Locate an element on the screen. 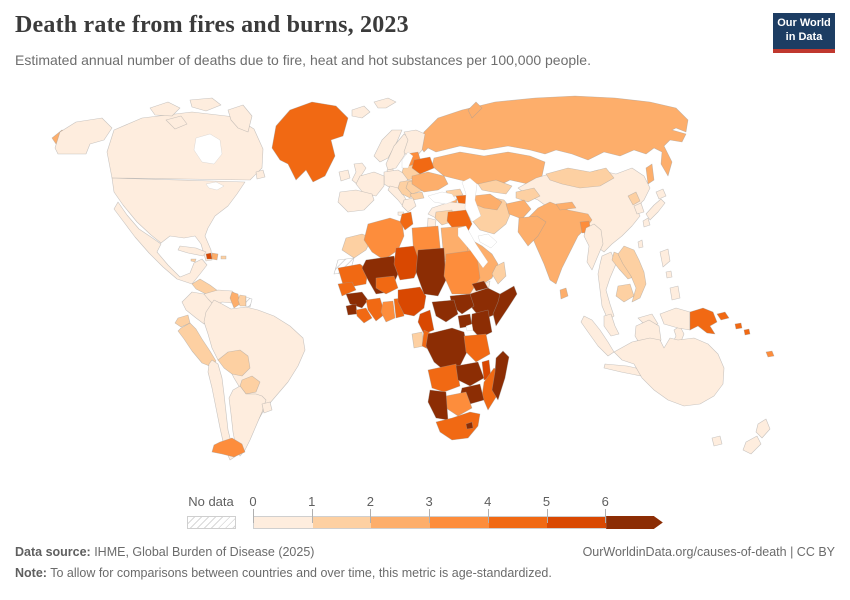 The image size is (850, 600). region-australia is located at coordinates (669, 372).